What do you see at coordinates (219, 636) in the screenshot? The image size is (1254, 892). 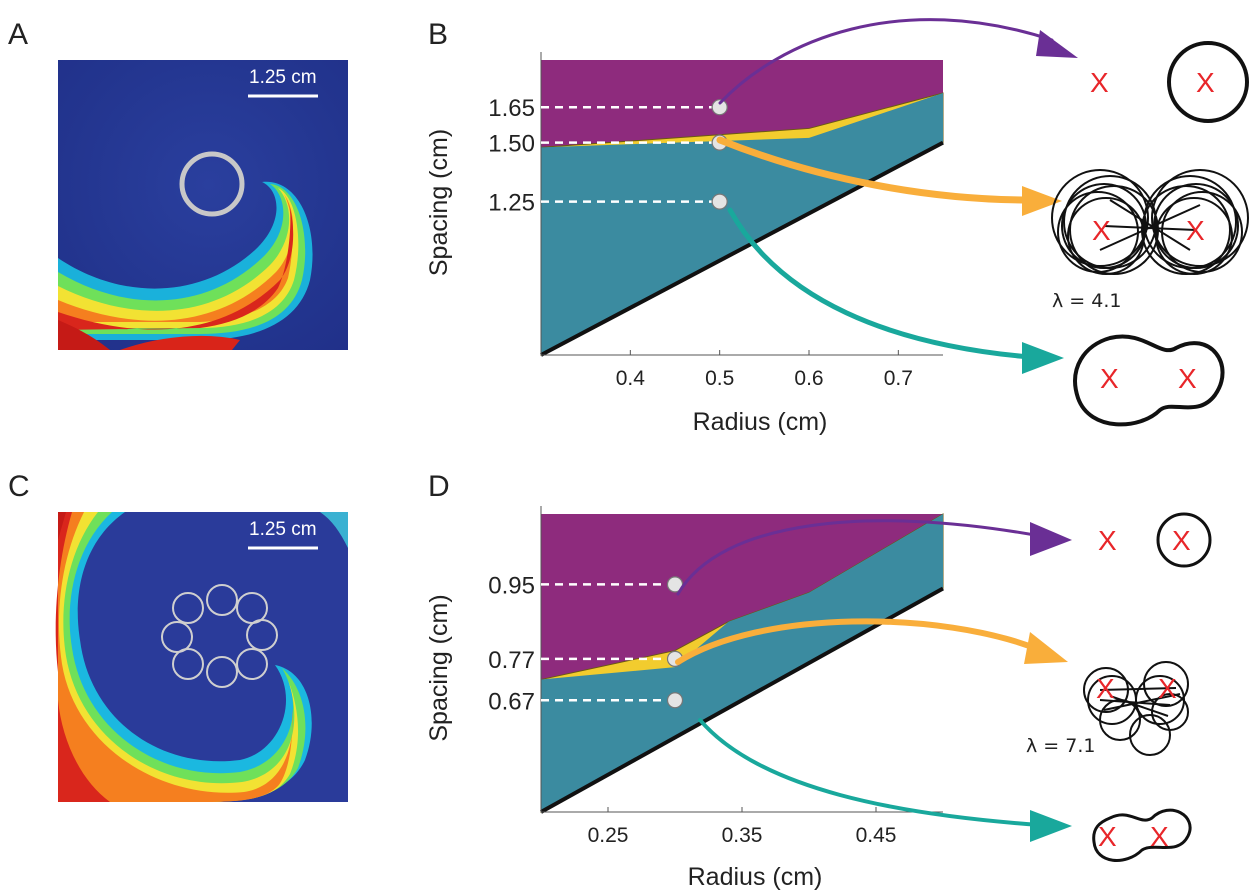 I see `panel-c-trajectory-loops` at bounding box center [219, 636].